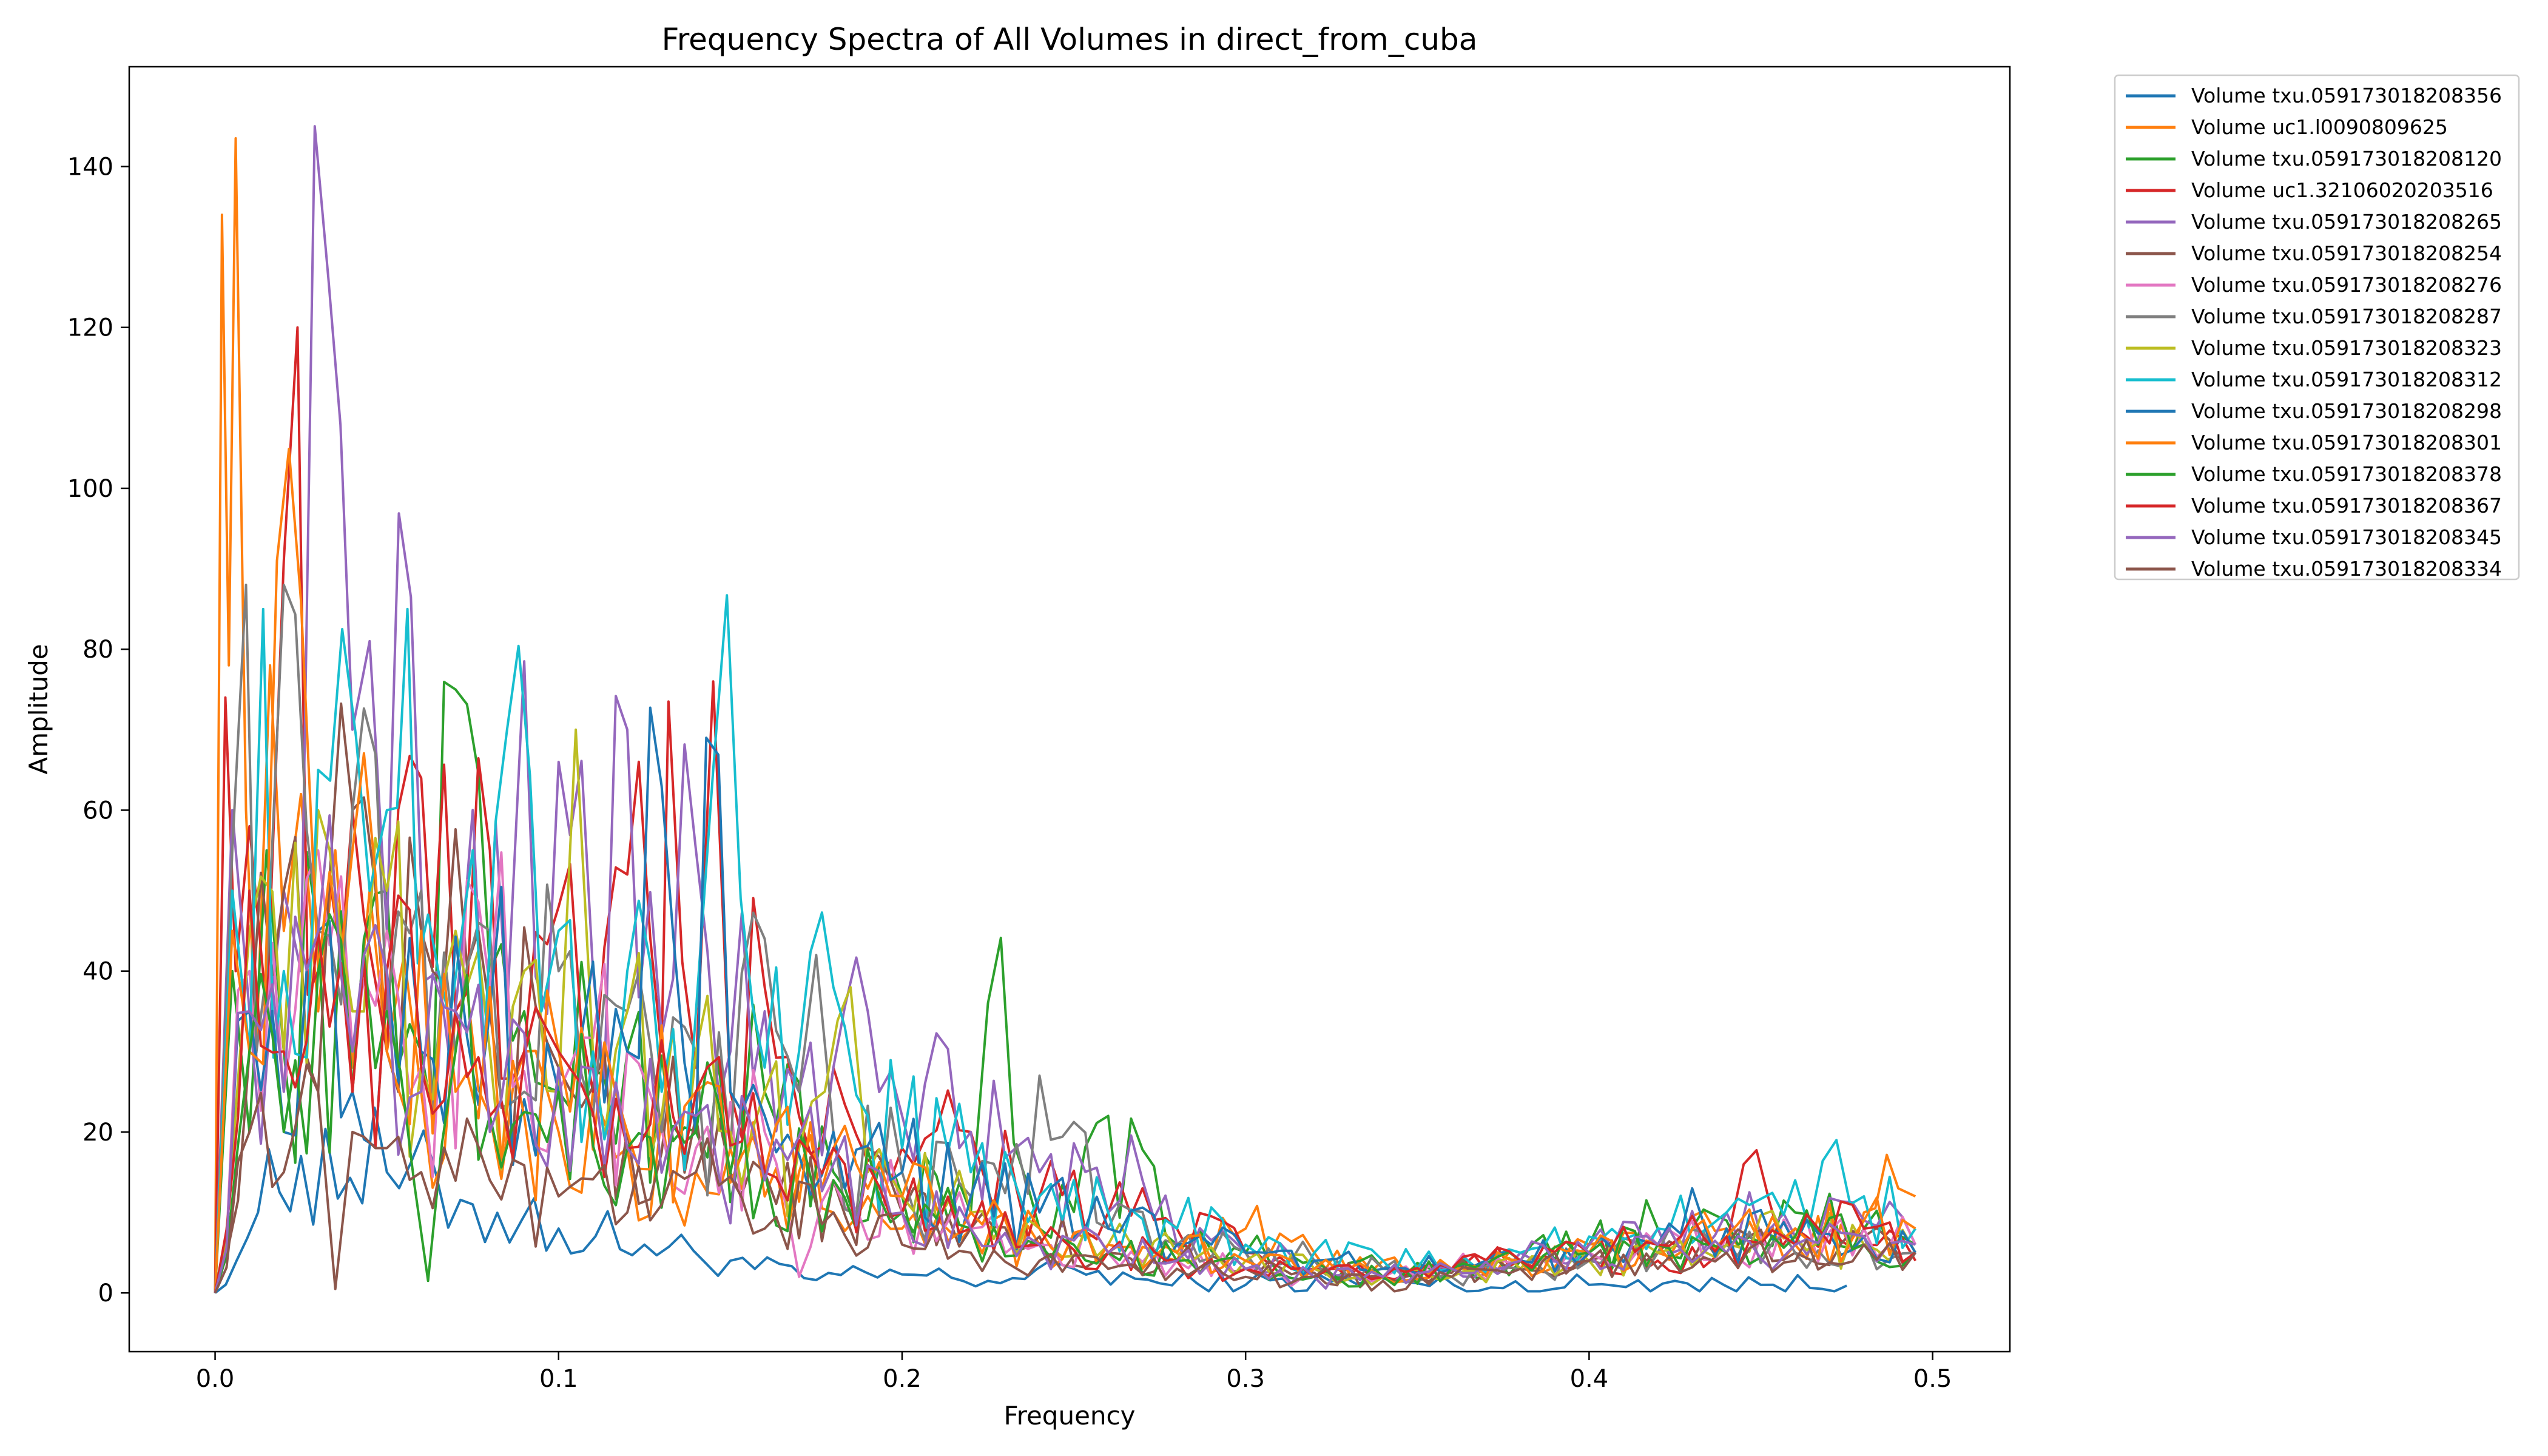  What do you see at coordinates (2346, 411) in the screenshot?
I see `legend-entry: Volume txu.059173018208298` at bounding box center [2346, 411].